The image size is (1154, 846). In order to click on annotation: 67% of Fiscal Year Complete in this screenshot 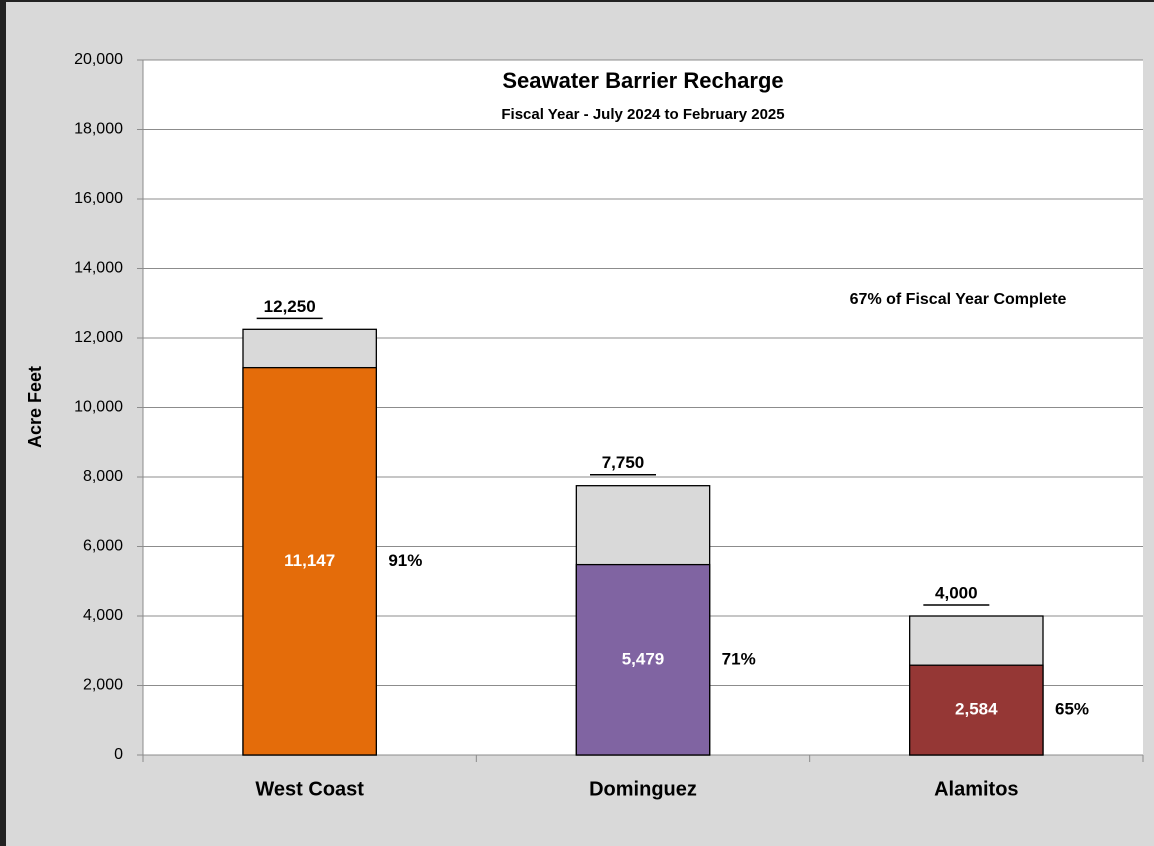, I will do `click(958, 299)`.